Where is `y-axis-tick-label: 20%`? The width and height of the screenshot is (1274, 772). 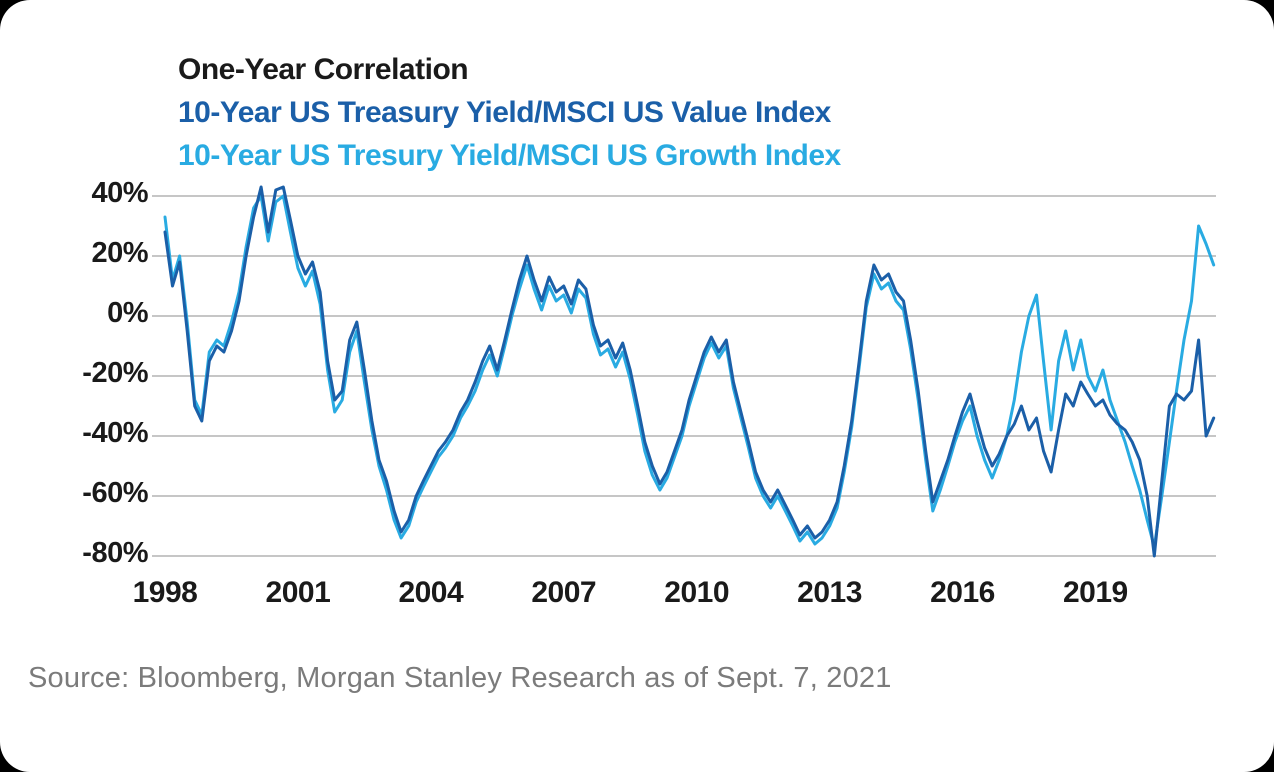
y-axis-tick-label: 20% is located at coordinates (119, 253).